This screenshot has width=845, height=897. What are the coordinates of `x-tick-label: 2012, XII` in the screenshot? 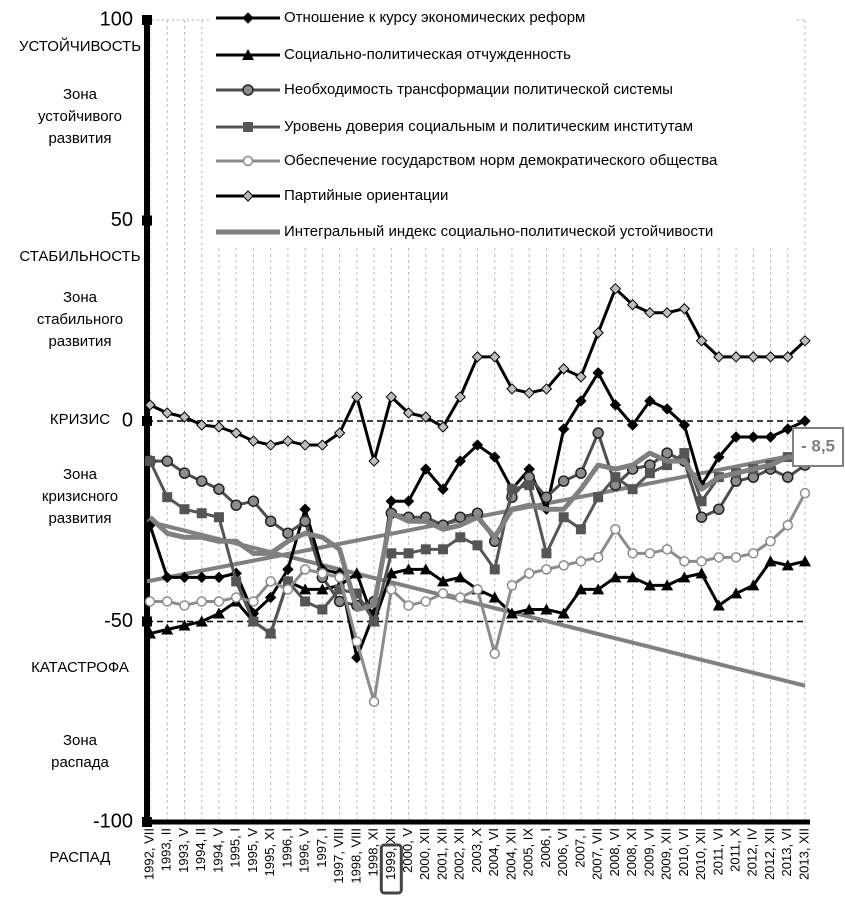 It's located at (769, 854).